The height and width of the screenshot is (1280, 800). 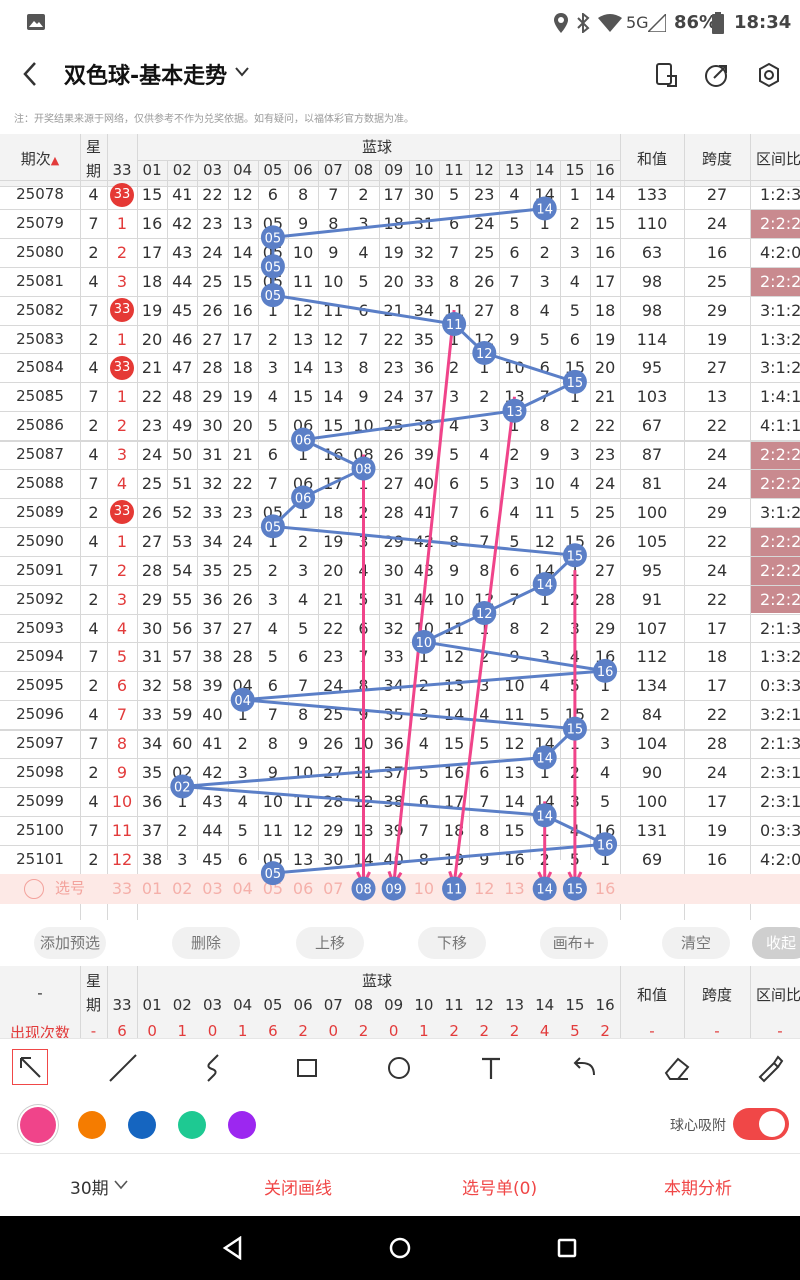 I want to click on nav-back-icon, so click(x=233, y=1248).